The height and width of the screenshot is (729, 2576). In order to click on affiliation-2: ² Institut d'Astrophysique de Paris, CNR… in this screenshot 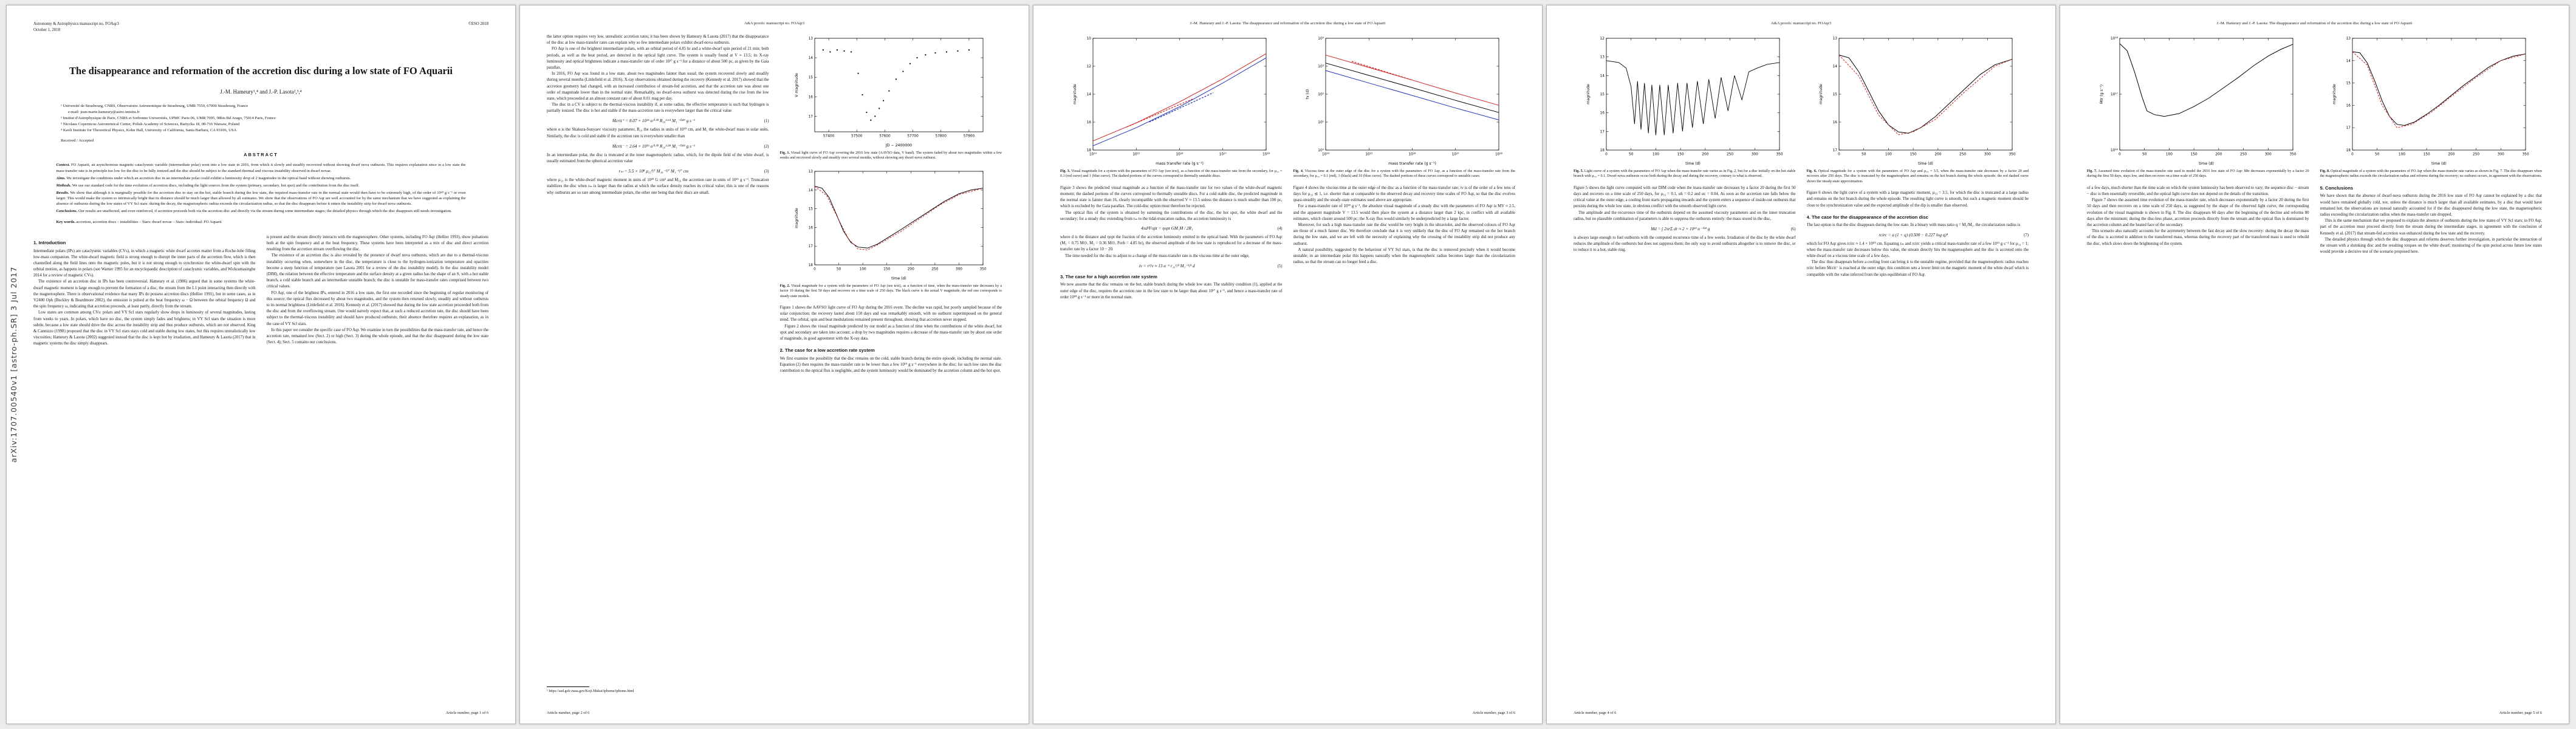, I will do `click(168, 118)`.